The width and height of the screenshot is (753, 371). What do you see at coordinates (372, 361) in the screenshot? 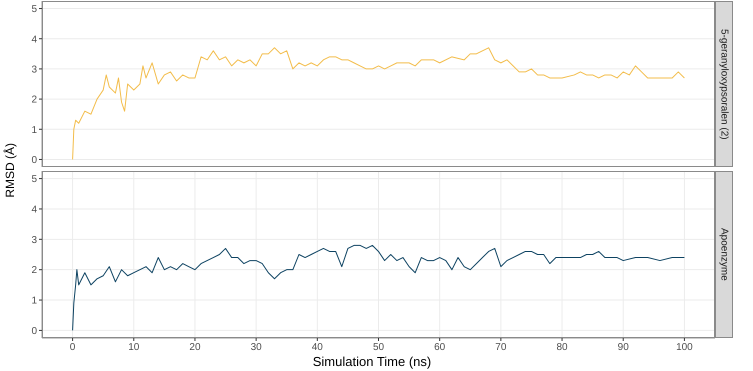
I see `x-axis-title: Simulation Time (ns)` at bounding box center [372, 361].